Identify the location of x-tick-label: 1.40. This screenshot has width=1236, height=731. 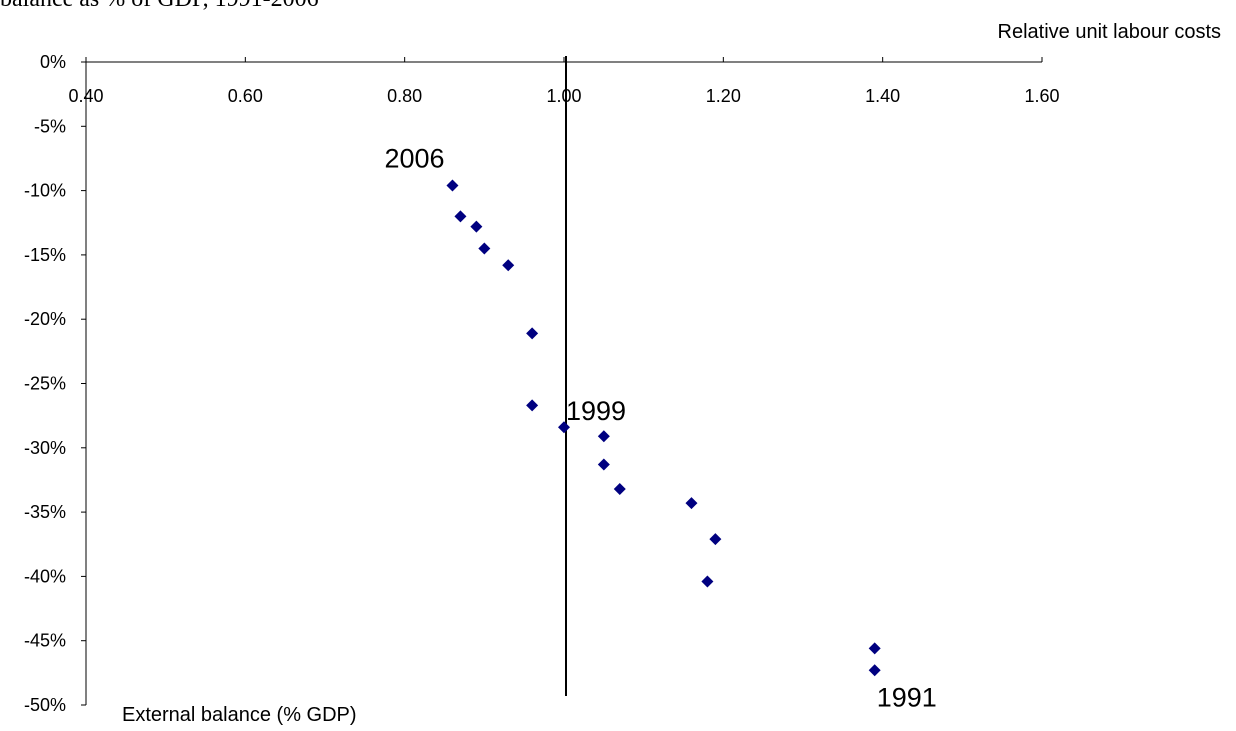
(882, 96).